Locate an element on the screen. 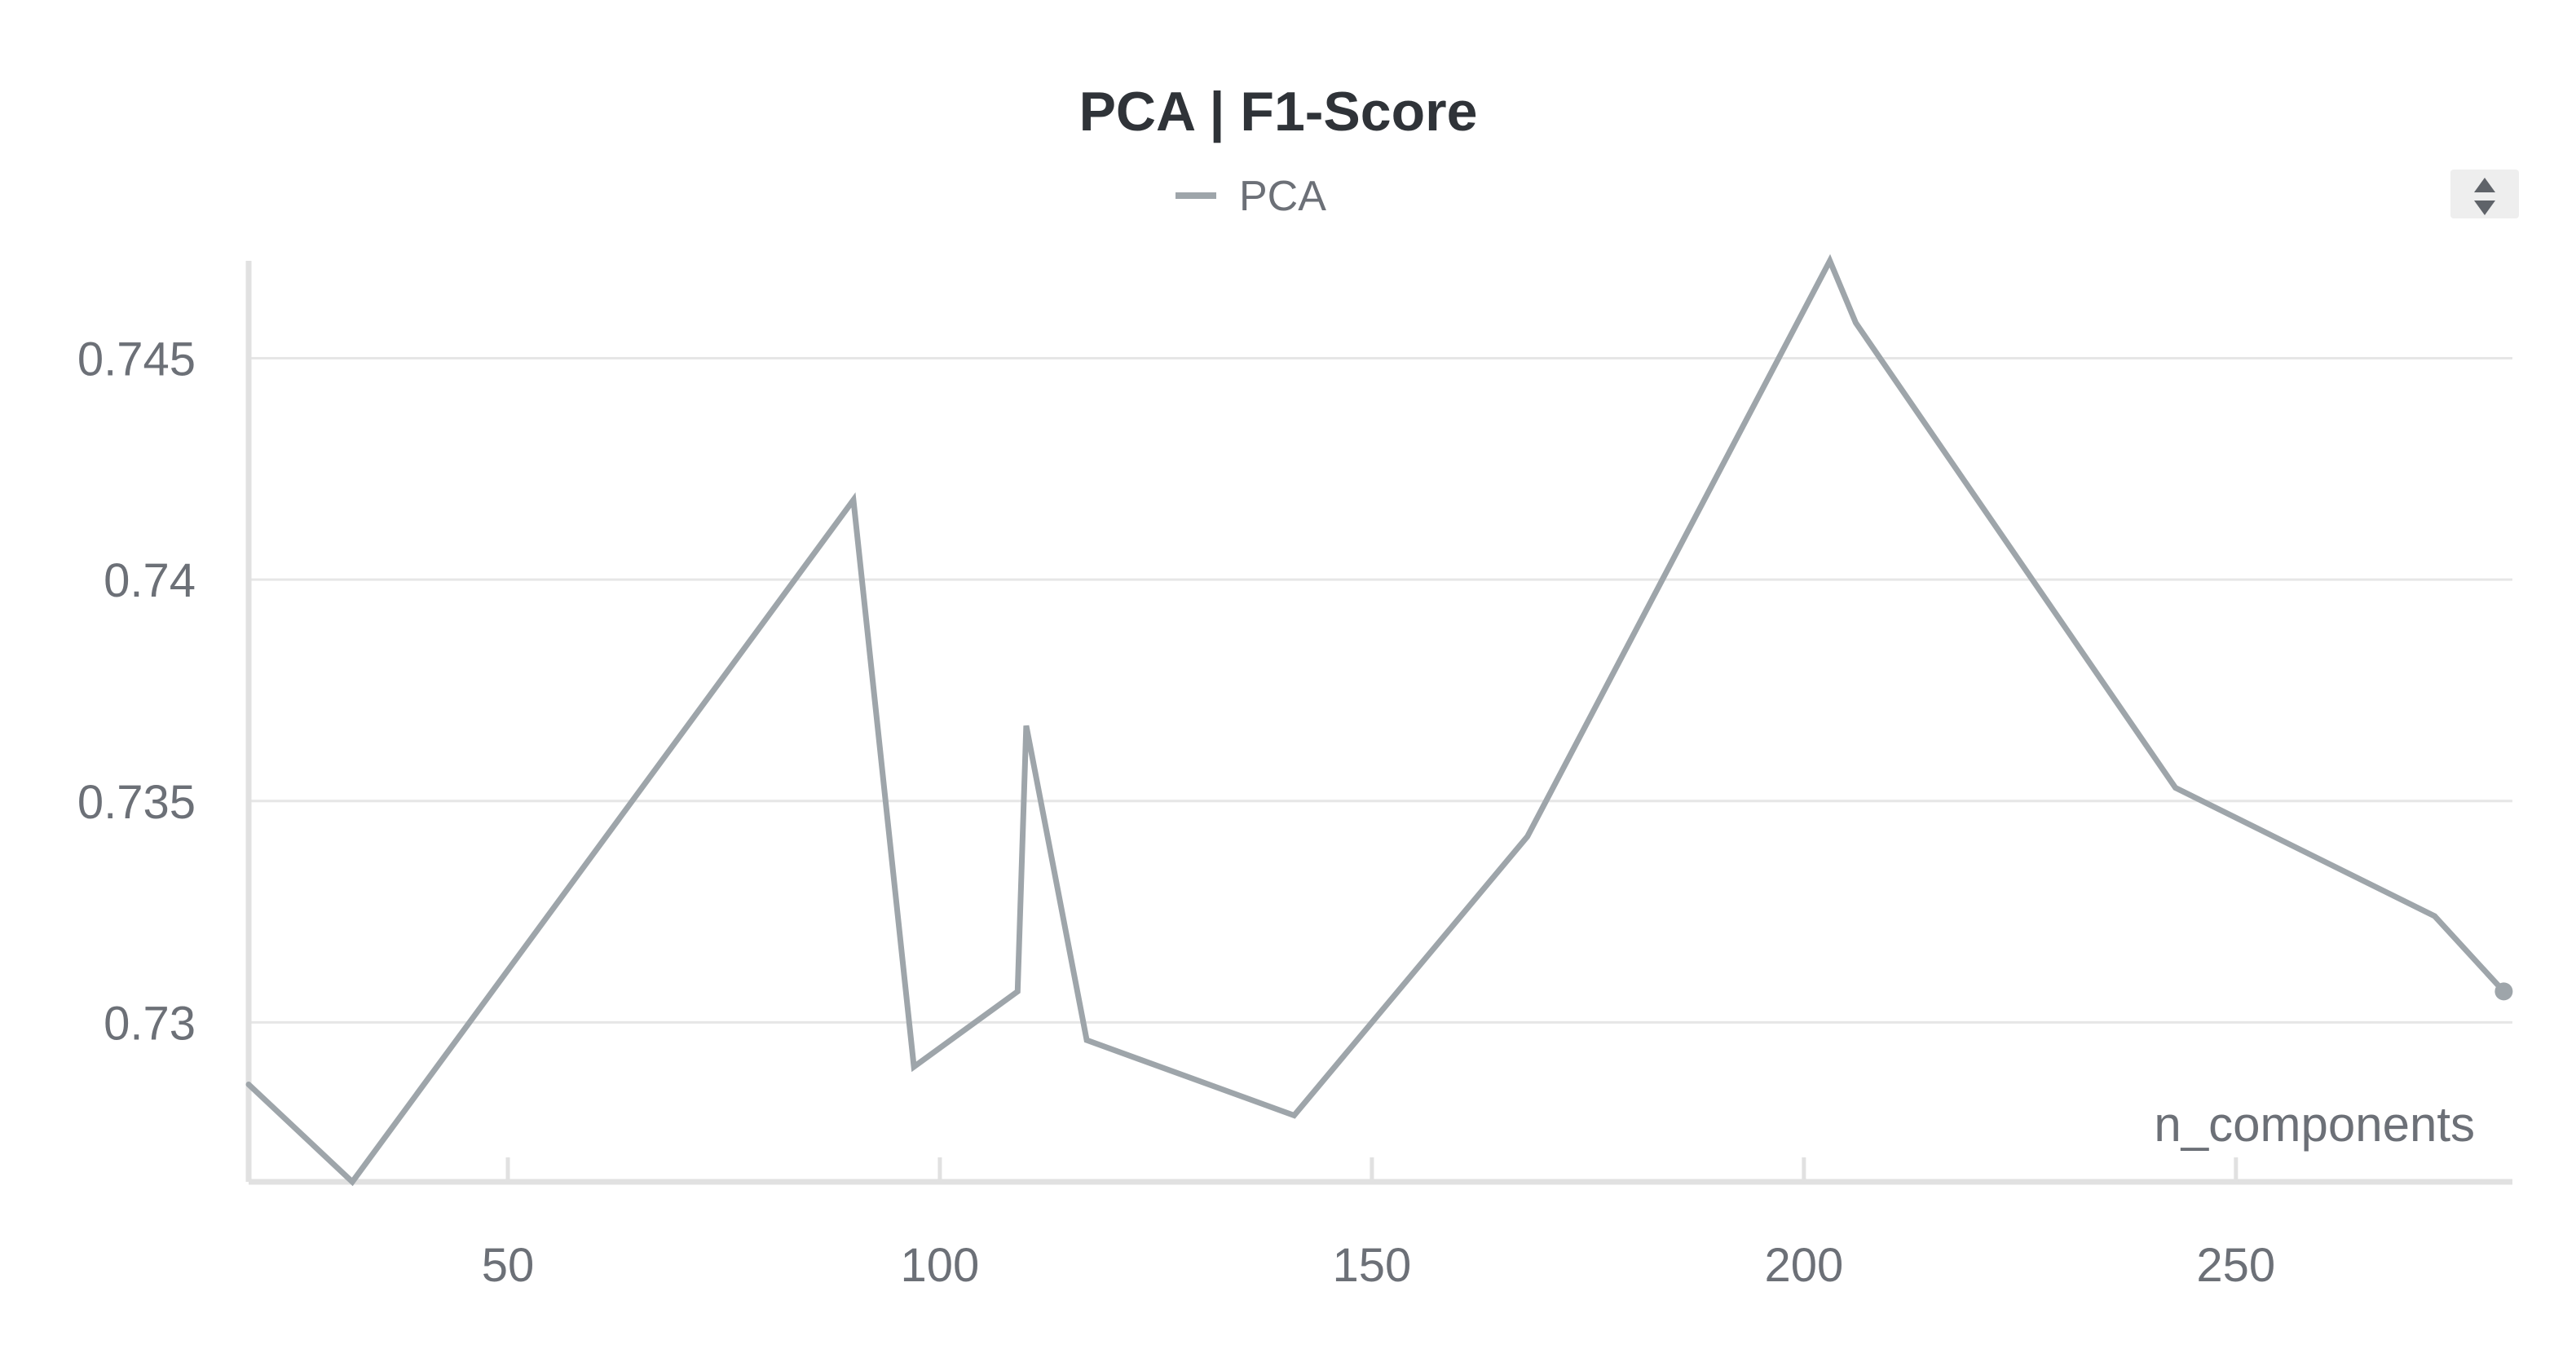 The image size is (2576, 1353). legend: PCA is located at coordinates (1251, 196).